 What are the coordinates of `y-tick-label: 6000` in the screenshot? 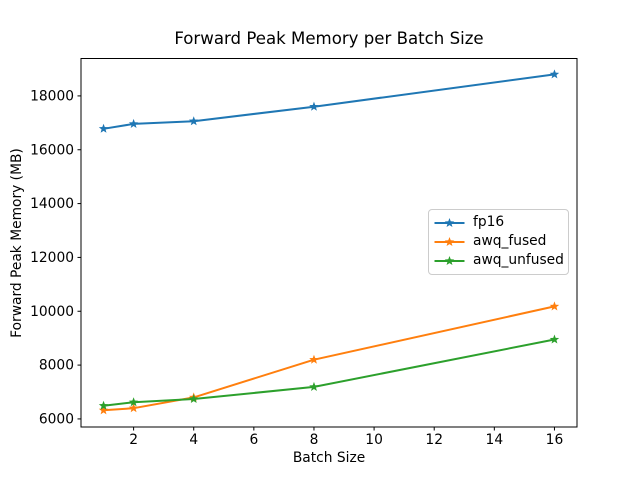 It's located at (56, 419).